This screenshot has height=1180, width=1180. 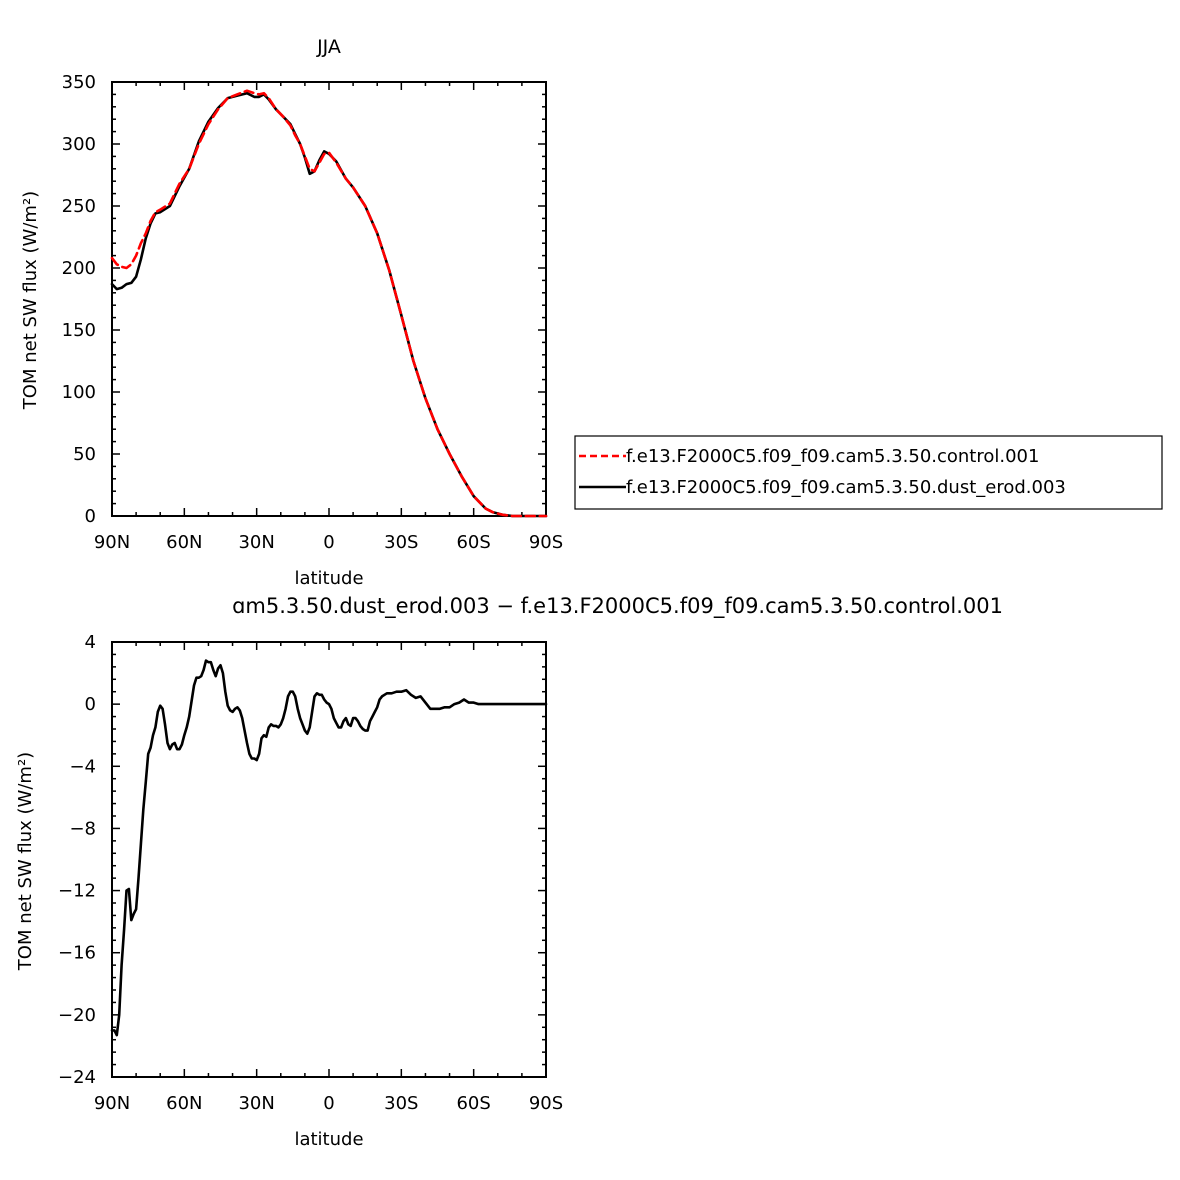 What do you see at coordinates (79, 330) in the screenshot?
I see `top-y-tick-label: 150` at bounding box center [79, 330].